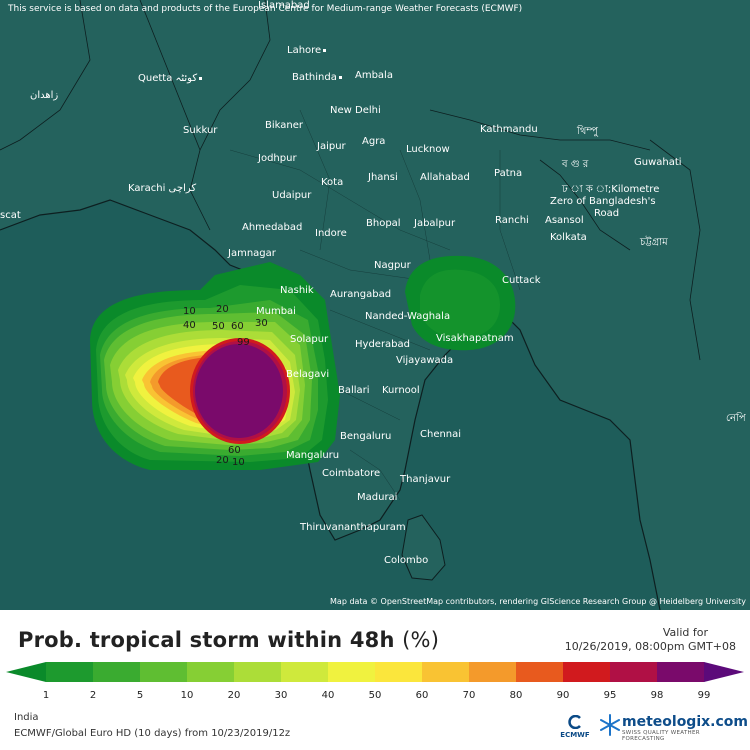 This screenshot has height=750, width=750. Describe the element at coordinates (421, 640) in the screenshot. I see `legend-unit: (%)` at that location.